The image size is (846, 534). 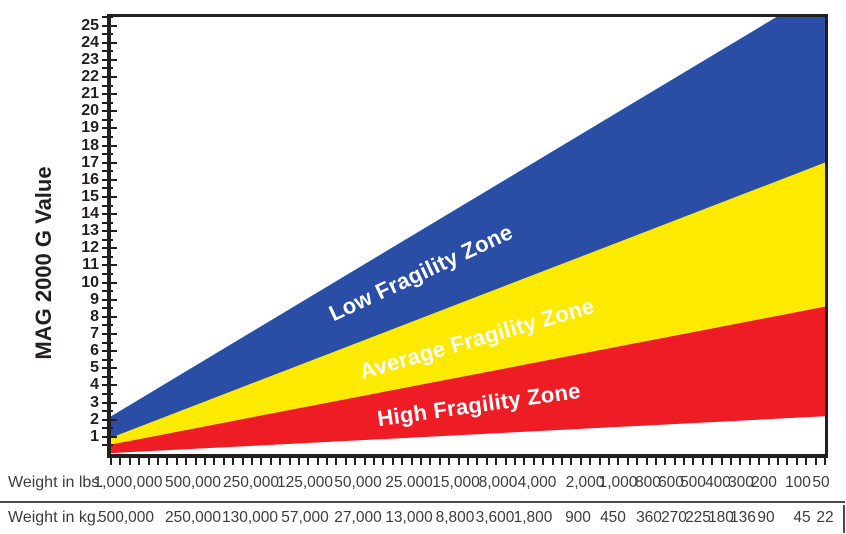 What do you see at coordinates (90, 94) in the screenshot?
I see `y-axis-tick-label: 21` at bounding box center [90, 94].